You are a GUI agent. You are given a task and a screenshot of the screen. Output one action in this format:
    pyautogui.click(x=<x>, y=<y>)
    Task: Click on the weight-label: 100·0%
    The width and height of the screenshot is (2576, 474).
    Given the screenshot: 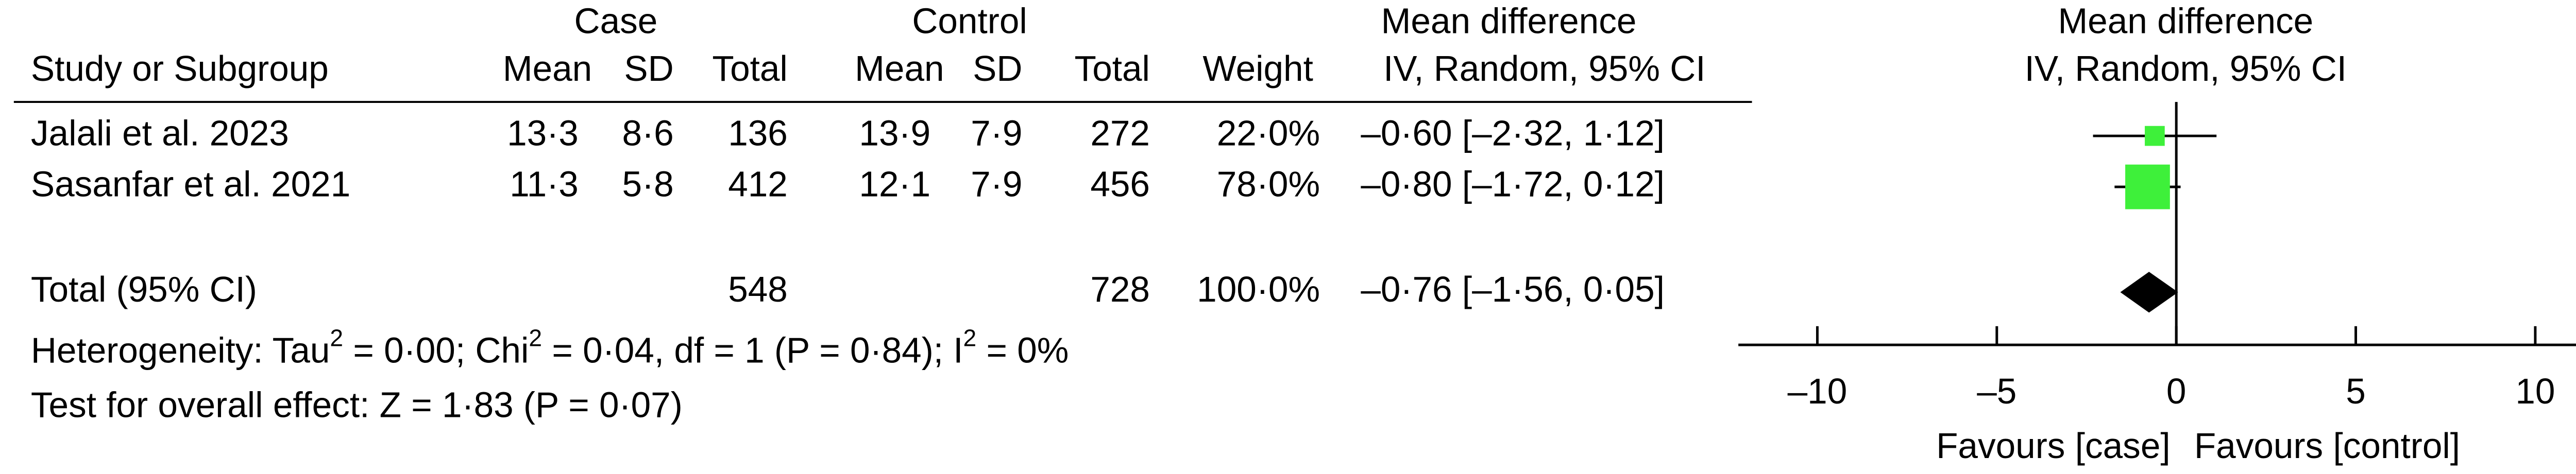 What is the action you would take?
    pyautogui.click(x=1258, y=289)
    